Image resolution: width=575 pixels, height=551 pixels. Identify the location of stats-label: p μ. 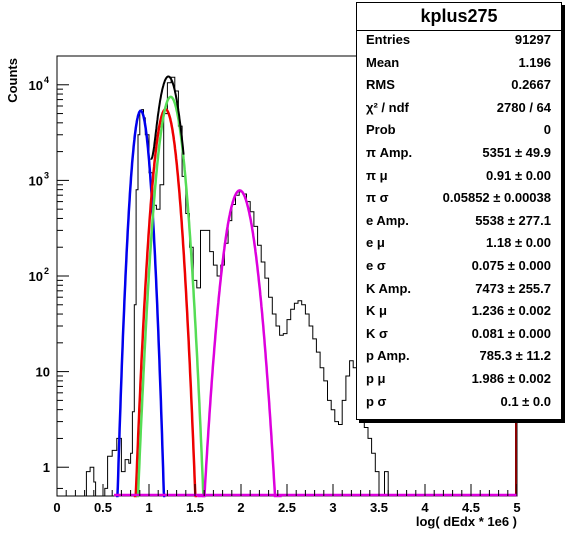
(376, 378).